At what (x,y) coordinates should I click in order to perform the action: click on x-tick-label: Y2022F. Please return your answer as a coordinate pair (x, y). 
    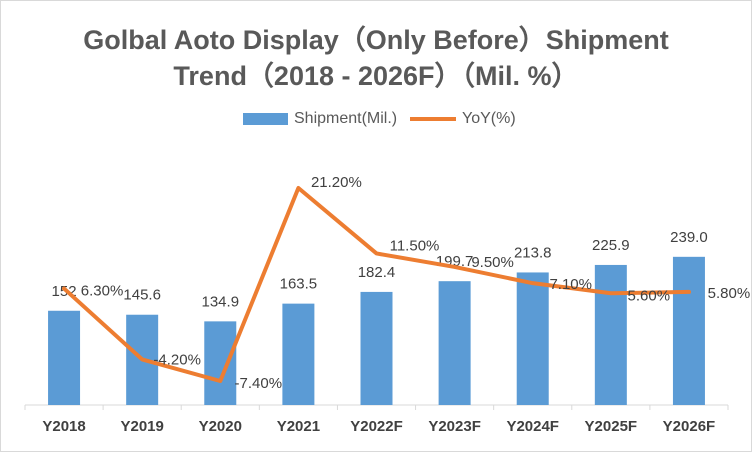
    Looking at the image, I should click on (376, 426).